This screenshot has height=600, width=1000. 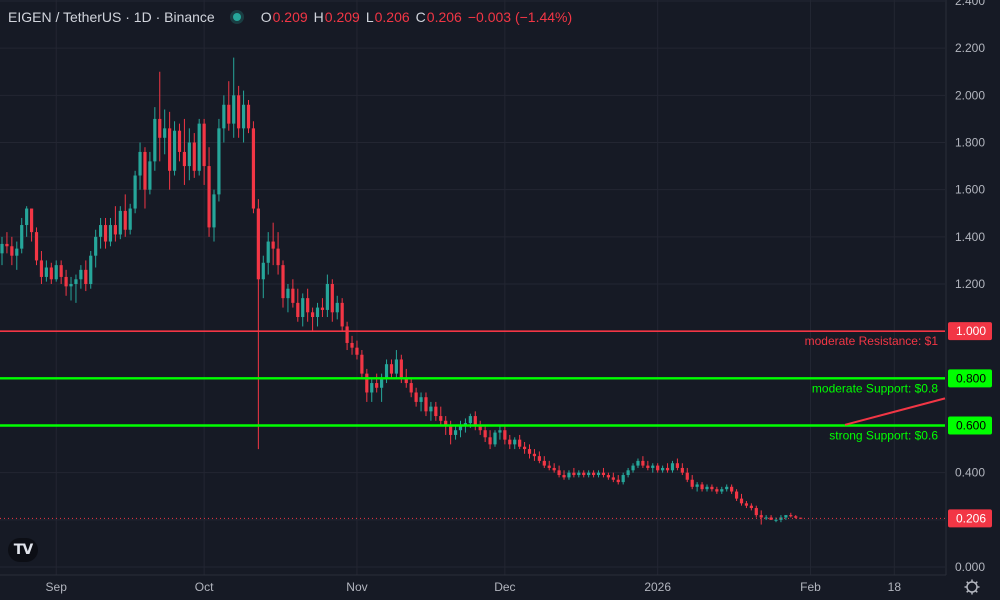 I want to click on ohlc-open-value: 0.209, so click(x=290, y=17).